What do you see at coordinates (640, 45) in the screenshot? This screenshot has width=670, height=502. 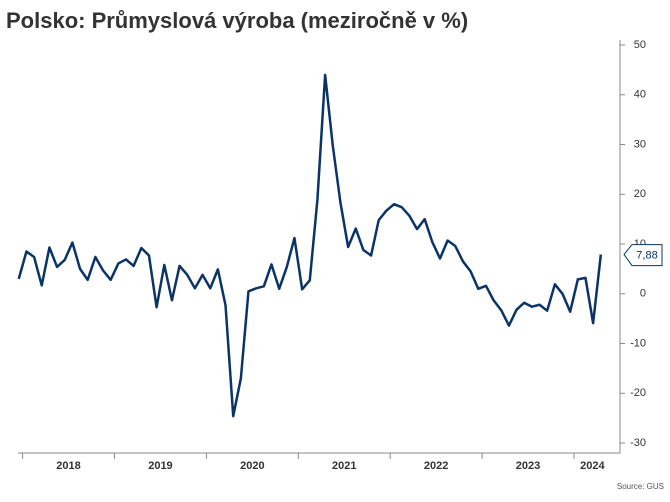 I see `y-tick-label: 50` at bounding box center [640, 45].